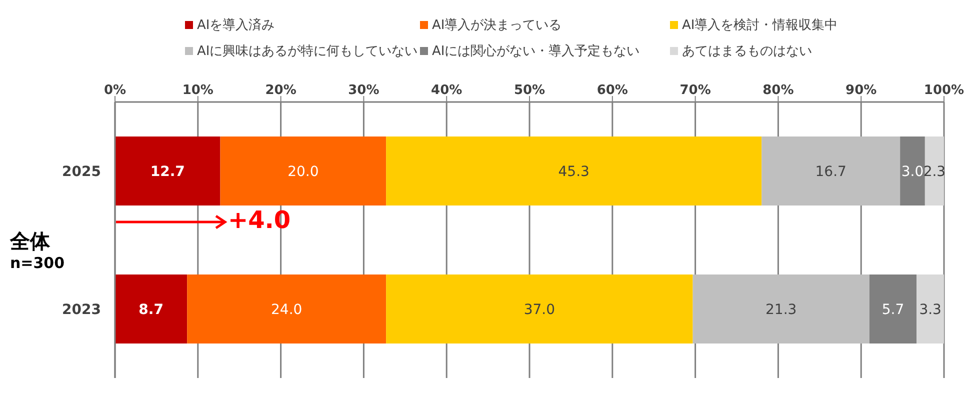  What do you see at coordinates (695, 90) in the screenshot?
I see `x-tick-label: 70%` at bounding box center [695, 90].